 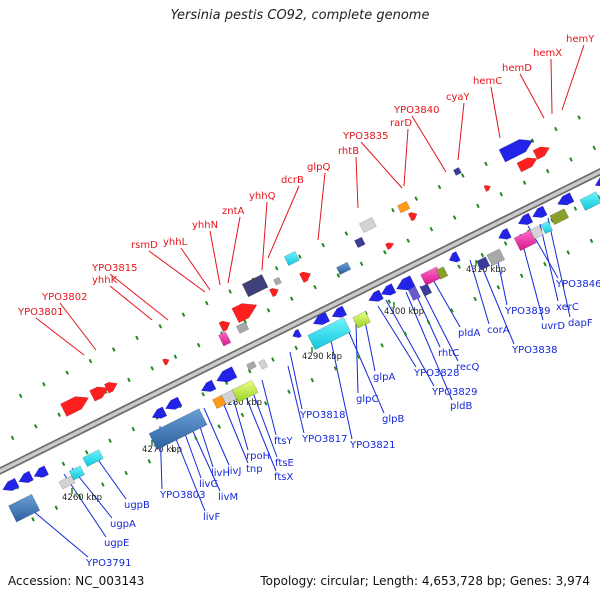 I want to click on gene-label-top: hemD, so click(x=517, y=68).